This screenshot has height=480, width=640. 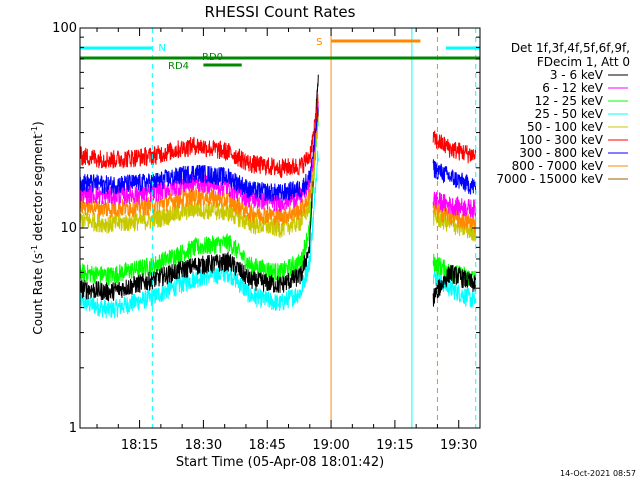 I want to click on legend-label-6: 300 - 800 keV, so click(x=561, y=153).